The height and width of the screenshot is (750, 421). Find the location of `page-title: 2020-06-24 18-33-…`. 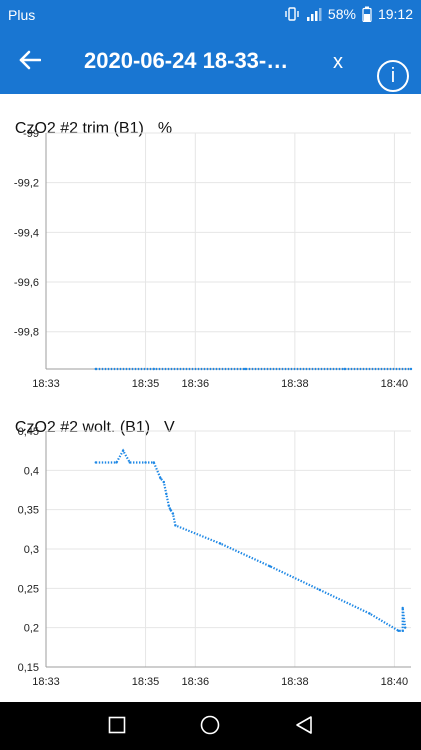

page-title: 2020-06-24 18-33-… is located at coordinates (186, 60).